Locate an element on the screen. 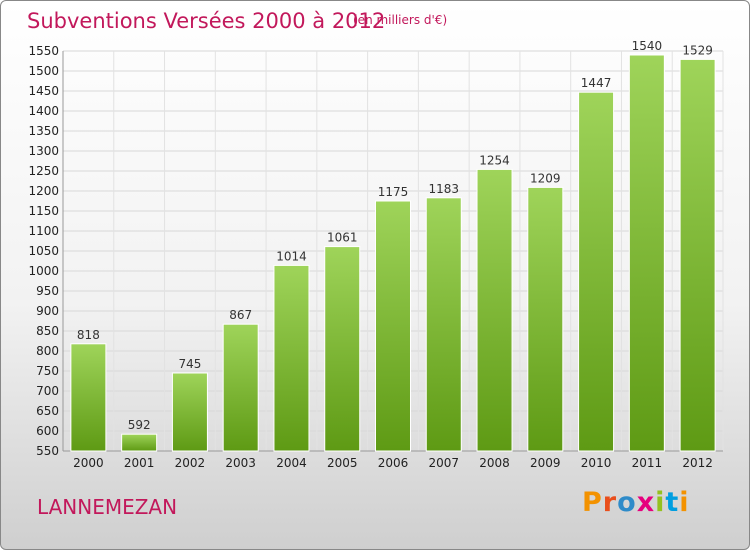 The width and height of the screenshot is (750, 550). y-tick-label: 750 is located at coordinates (47, 371).